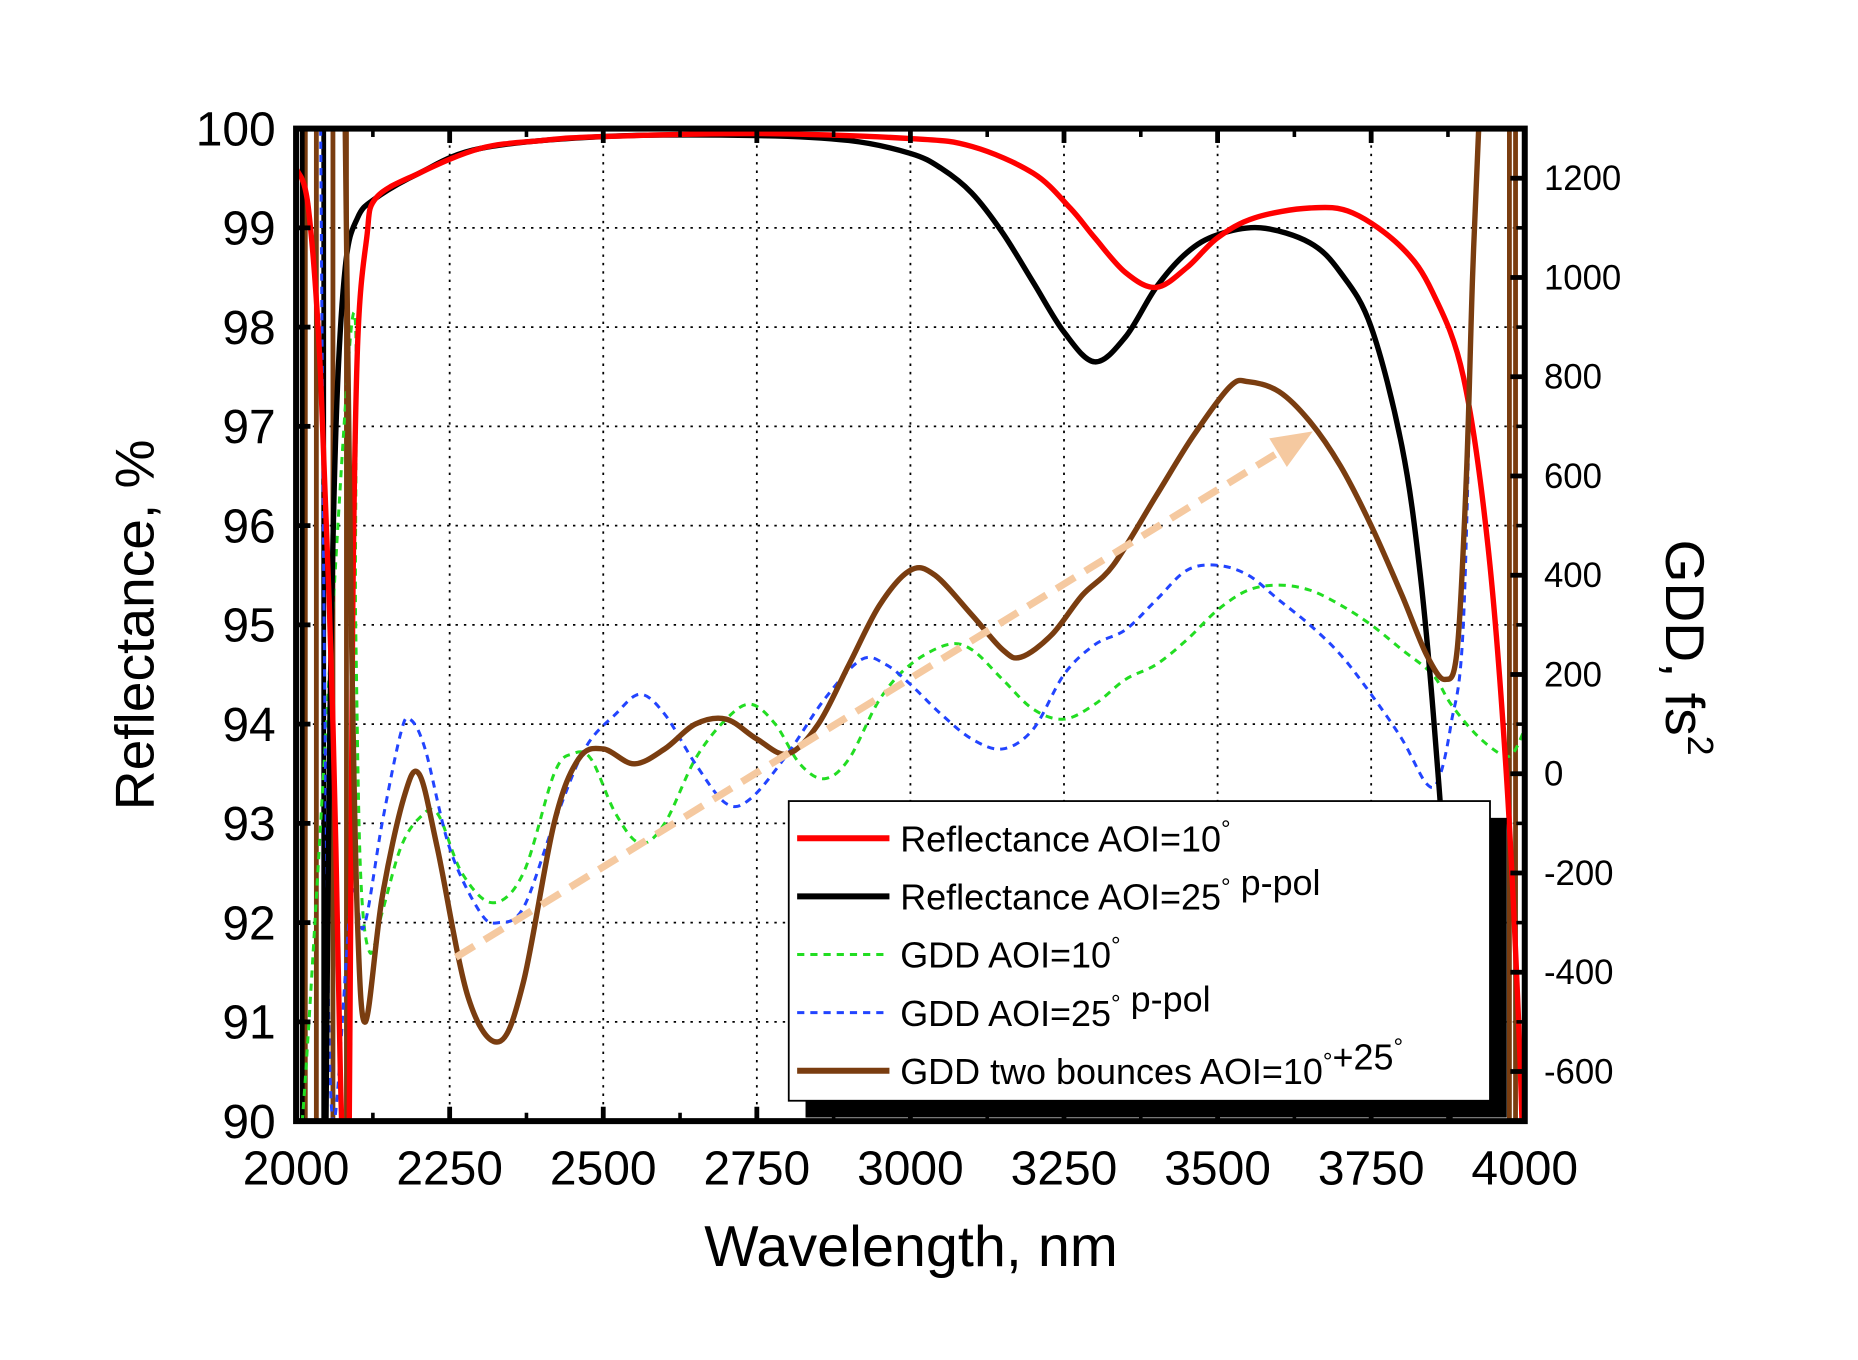 The image size is (1858, 1360). What do you see at coordinates (603, 1169) in the screenshot?
I see `x-tick-label: 2500` at bounding box center [603, 1169].